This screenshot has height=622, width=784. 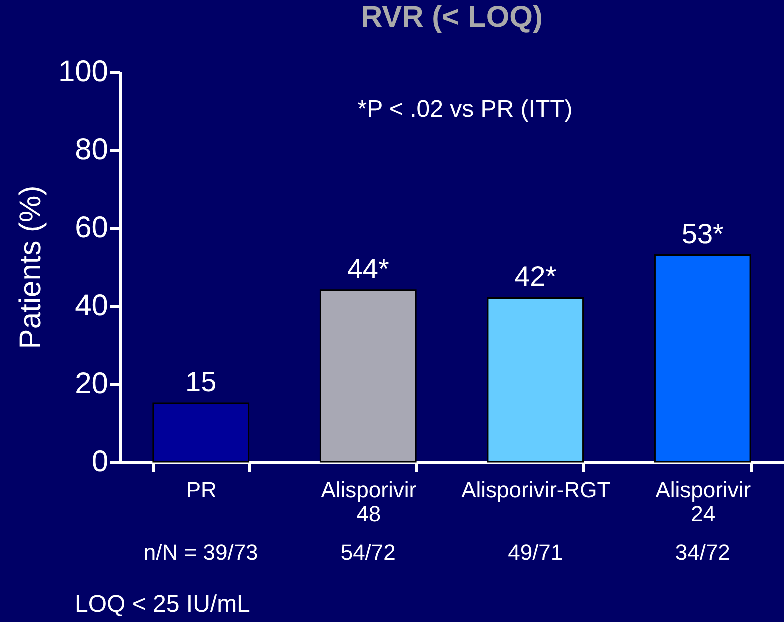 I want to click on text: LOQ < 25 IU/mL, so click(x=162, y=604).